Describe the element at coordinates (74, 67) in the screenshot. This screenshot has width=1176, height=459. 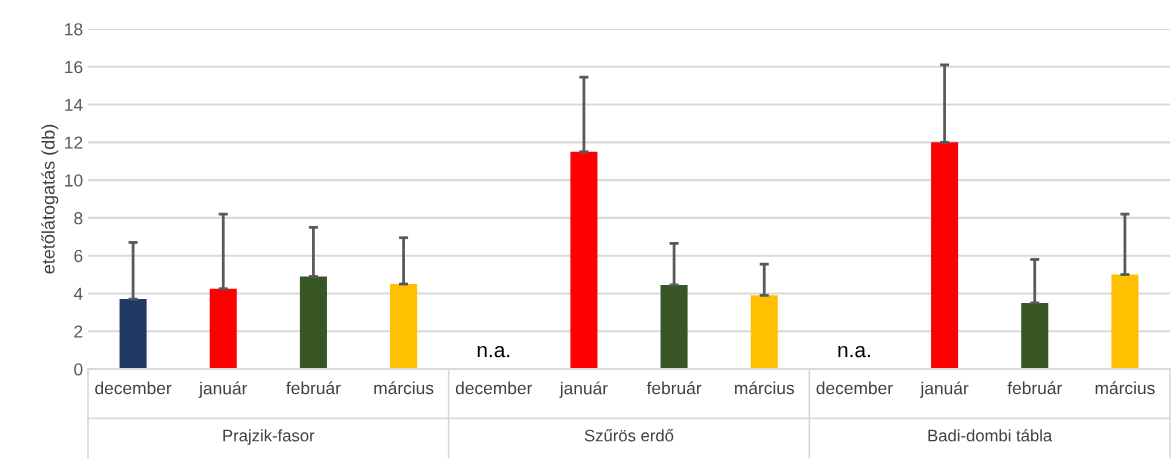
I see `y-tick-label: 16` at that location.